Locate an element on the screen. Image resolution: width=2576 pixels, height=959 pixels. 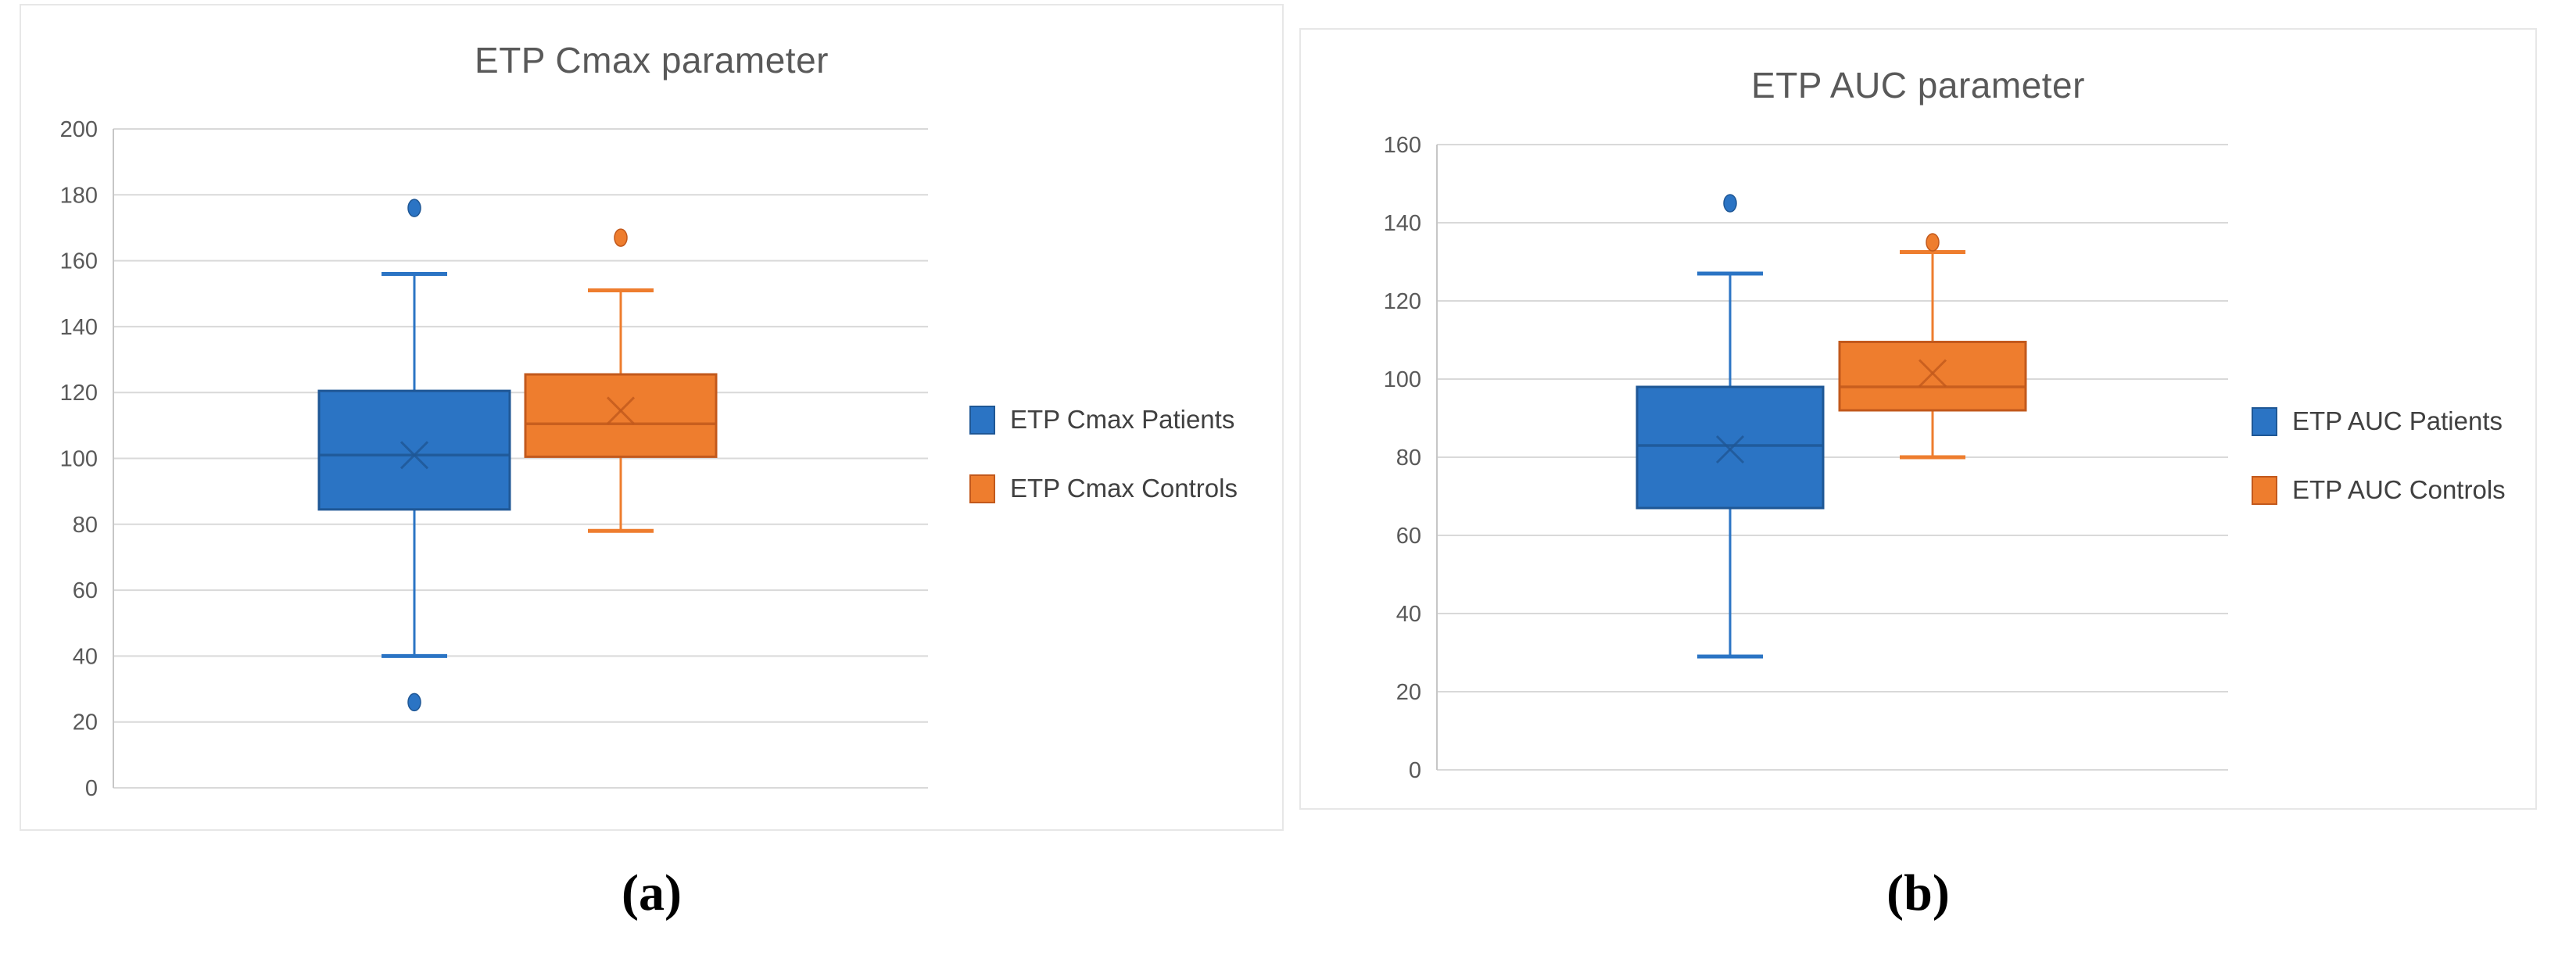
legend-a: ETP Cmax Patients ETP Cmax Controls is located at coordinates (1103, 474).